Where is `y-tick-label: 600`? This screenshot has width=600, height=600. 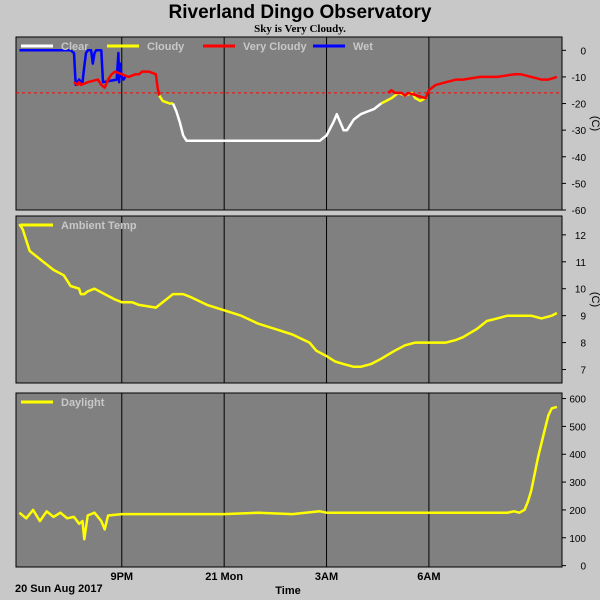
y-tick-label: 600 is located at coordinates (577, 400).